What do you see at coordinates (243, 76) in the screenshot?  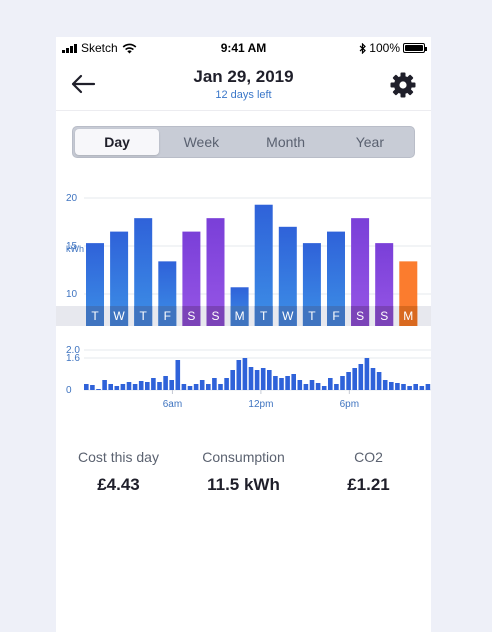 I see `page-title: Jan 29, 2019` at bounding box center [243, 76].